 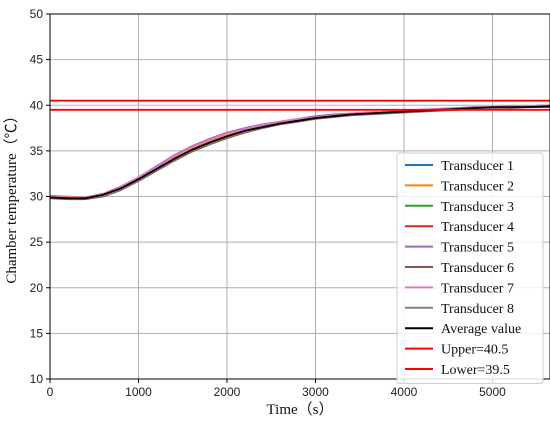 What do you see at coordinates (475, 370) in the screenshot?
I see `legend-label: Lower=39.5` at bounding box center [475, 370].